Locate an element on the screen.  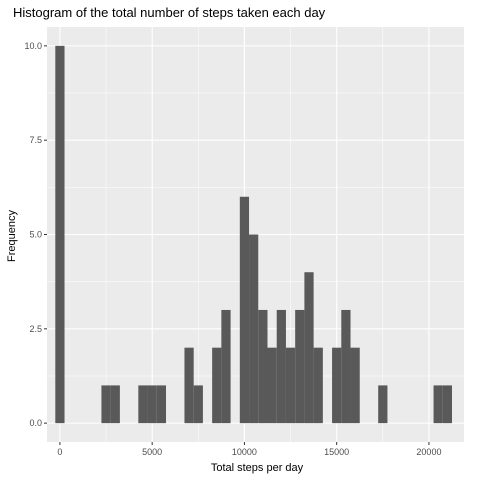
x-tick-label: 15000 is located at coordinates (336, 452).